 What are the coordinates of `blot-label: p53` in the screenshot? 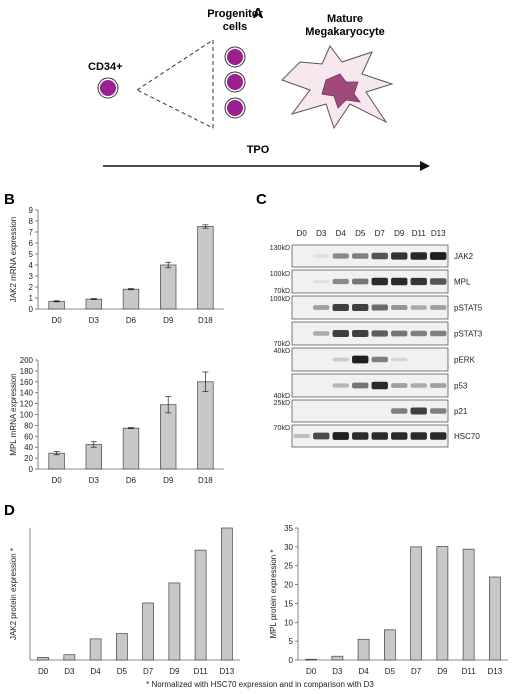 It's located at (461, 386).